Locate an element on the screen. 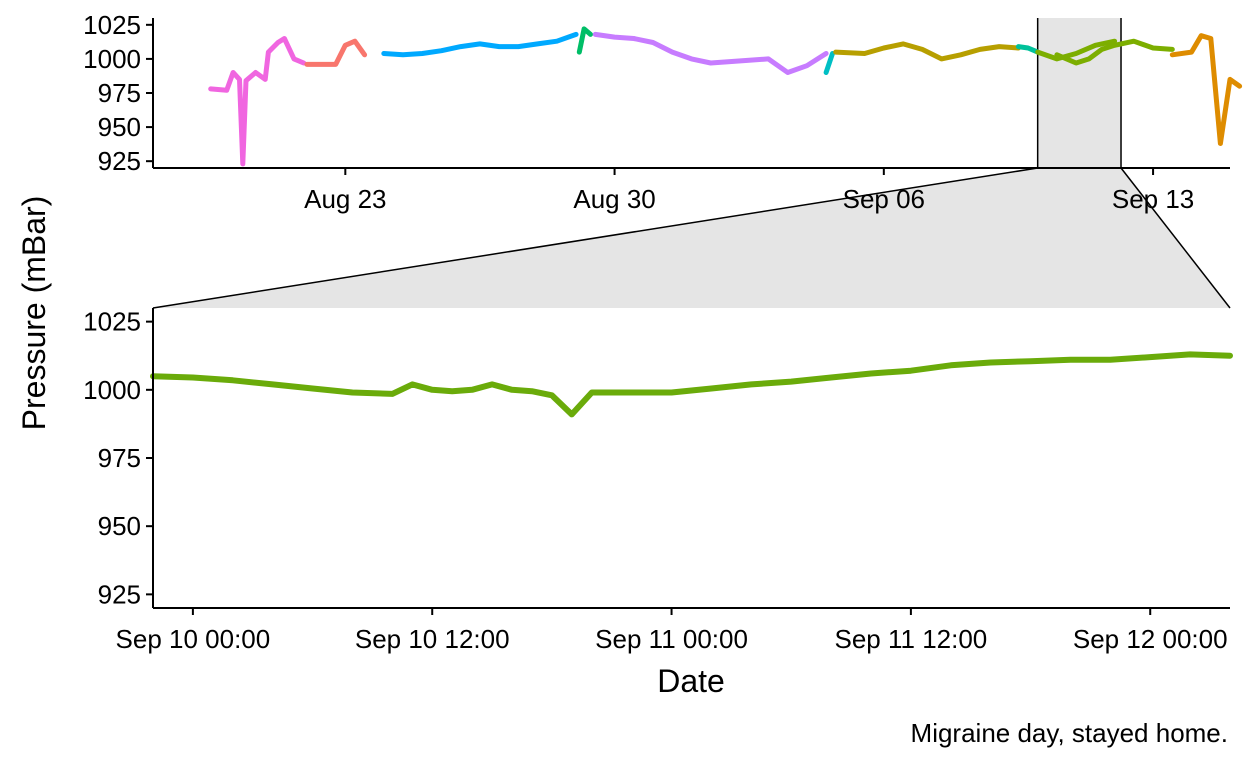 The height and width of the screenshot is (768, 1248). zoom-x-tick-label: Sep 11 12:00 is located at coordinates (911, 639).